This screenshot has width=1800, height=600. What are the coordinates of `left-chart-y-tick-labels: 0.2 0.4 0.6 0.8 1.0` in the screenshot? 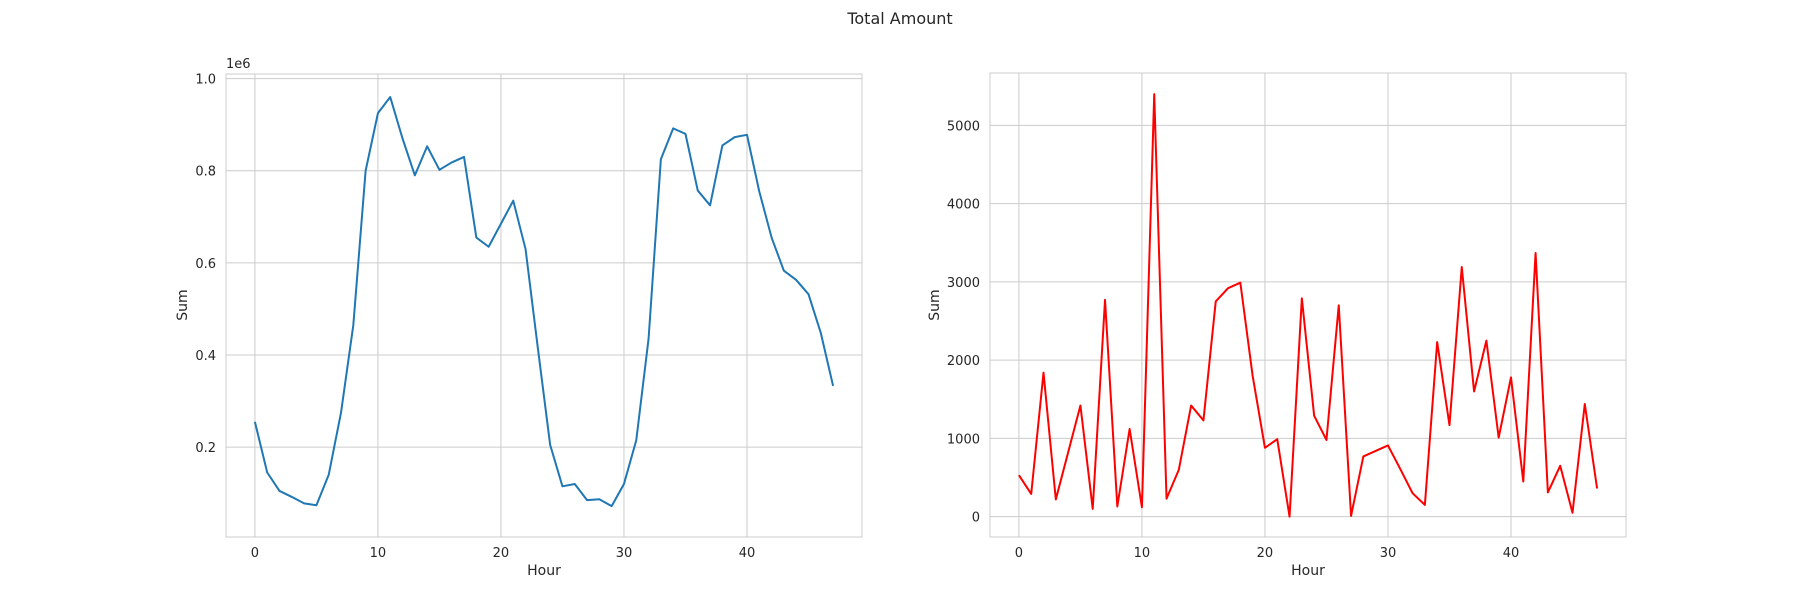 It's located at (205, 265).